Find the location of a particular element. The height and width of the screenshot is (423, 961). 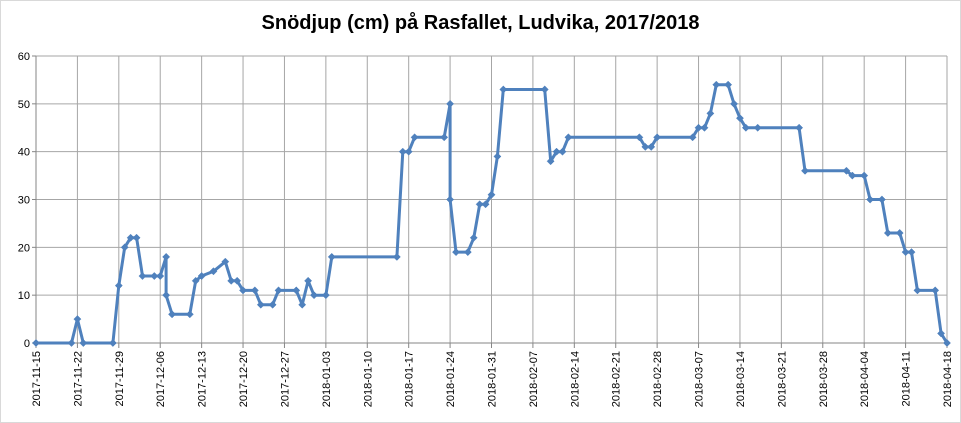

y-tick-label: 30 is located at coordinates (24, 201).